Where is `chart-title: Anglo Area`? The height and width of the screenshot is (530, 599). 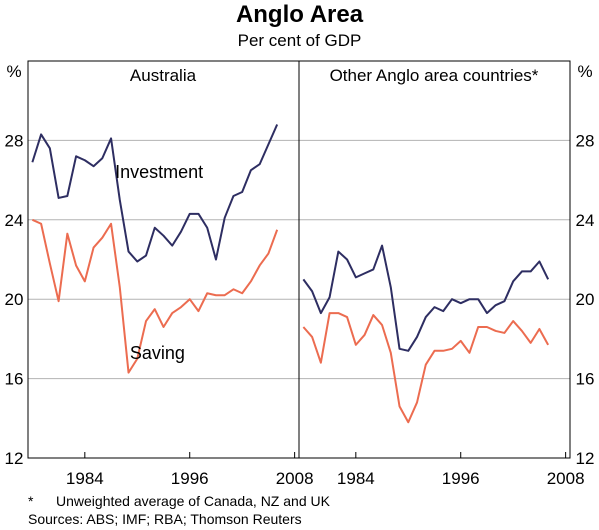 chart-title: Anglo Area is located at coordinates (299, 14).